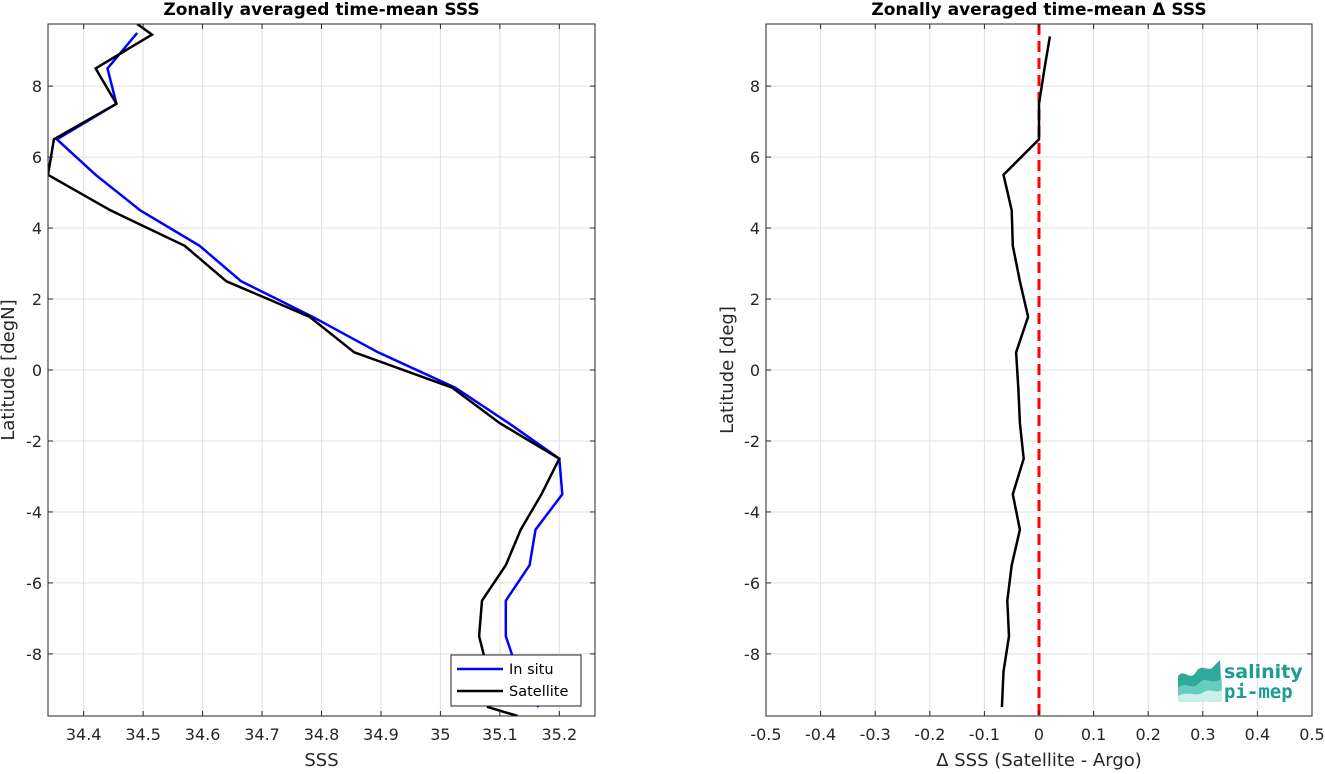 The image size is (1325, 774). Describe the element at coordinates (929, 734) in the screenshot. I see `x-tick-label-3: -0.2` at that location.